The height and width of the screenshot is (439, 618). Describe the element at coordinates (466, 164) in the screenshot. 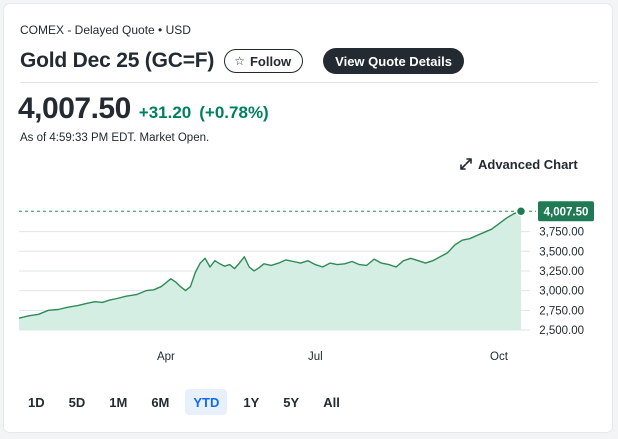

I see `expand-icon` at that location.